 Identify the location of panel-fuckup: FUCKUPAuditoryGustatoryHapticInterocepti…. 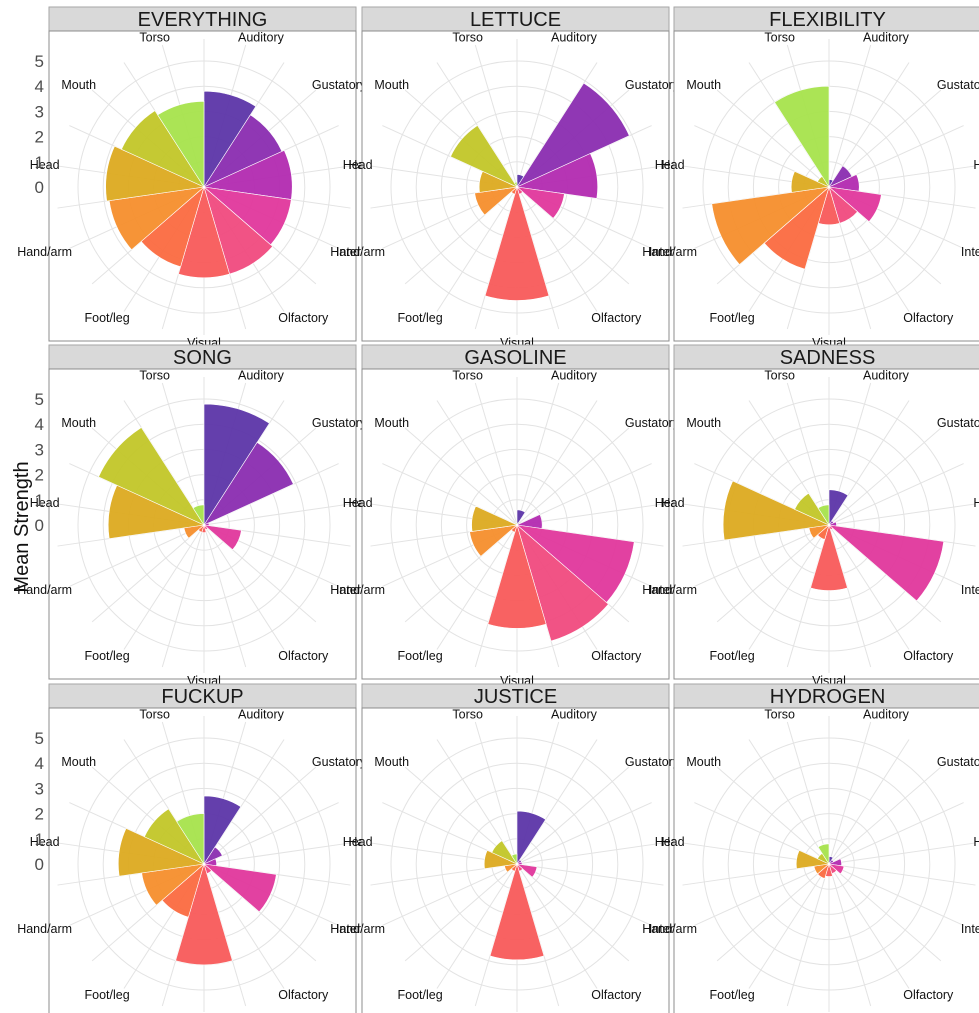
(212, 848).